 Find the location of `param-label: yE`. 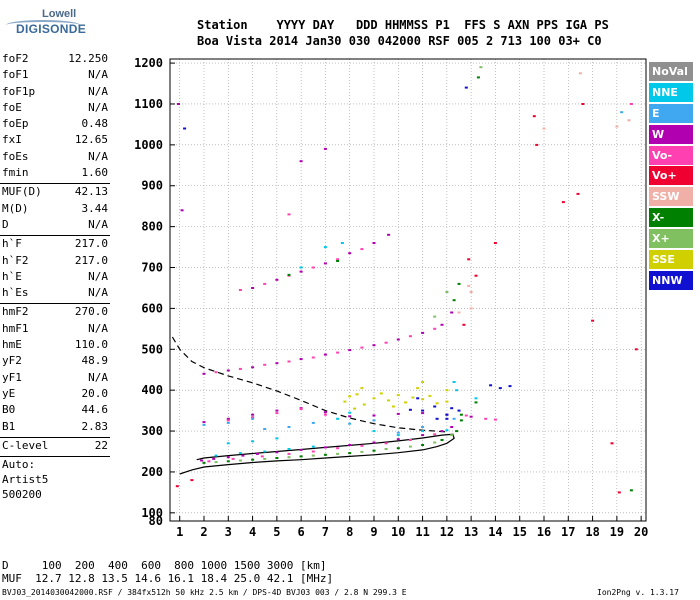

param-label: yE is located at coordinates (9, 393).